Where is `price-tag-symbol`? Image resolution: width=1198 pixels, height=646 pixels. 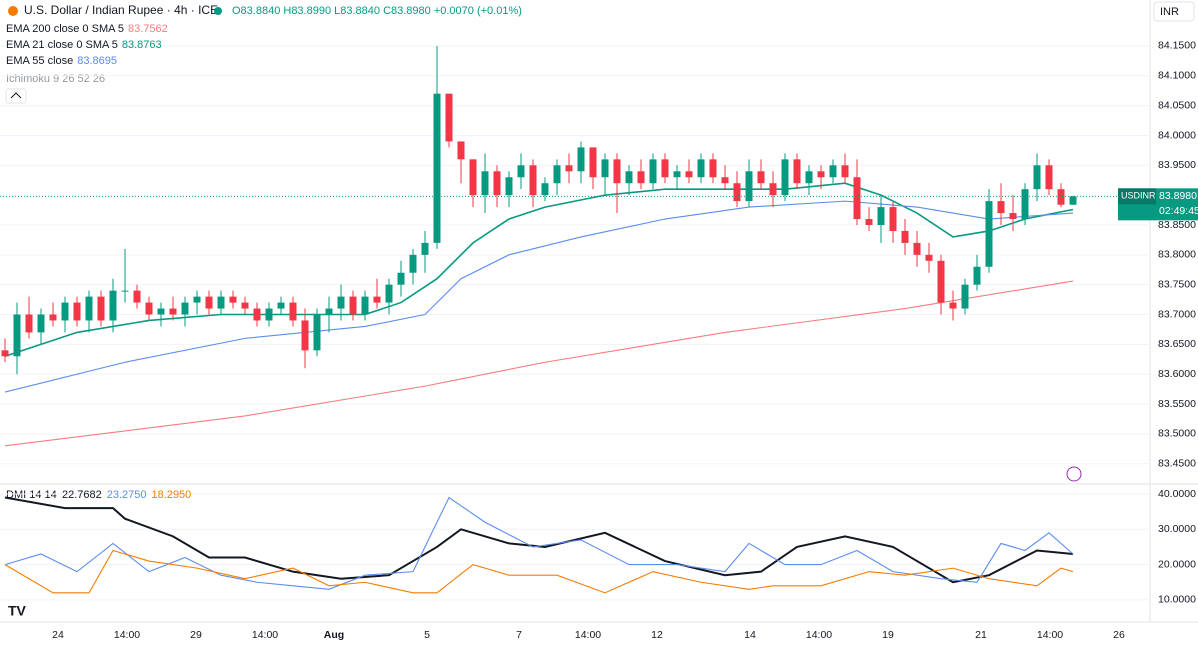
price-tag-symbol is located at coordinates (1137, 196).